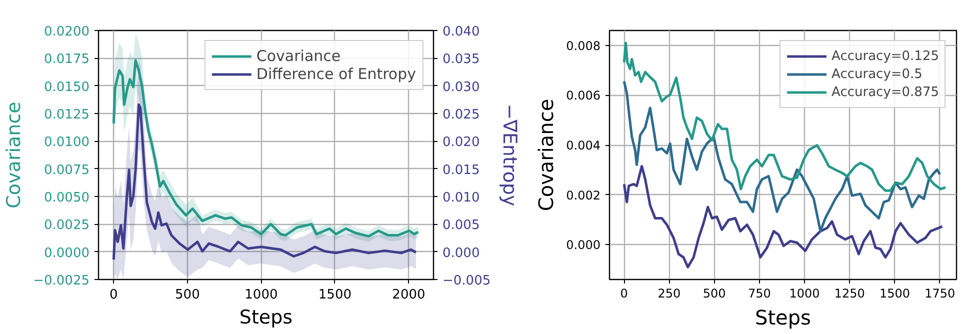 The image size is (970, 334). What do you see at coordinates (67, 170) in the screenshot?
I see `y-tick-label: 0.0075` at bounding box center [67, 170].